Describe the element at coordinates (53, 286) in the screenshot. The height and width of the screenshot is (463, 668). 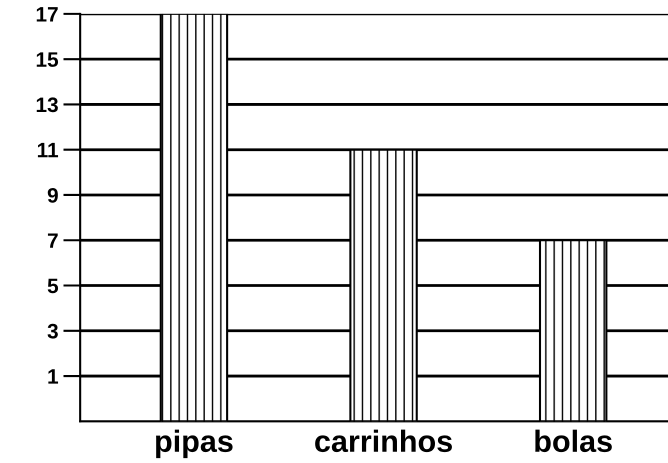
I see `y-tick-label: 5` at that location.